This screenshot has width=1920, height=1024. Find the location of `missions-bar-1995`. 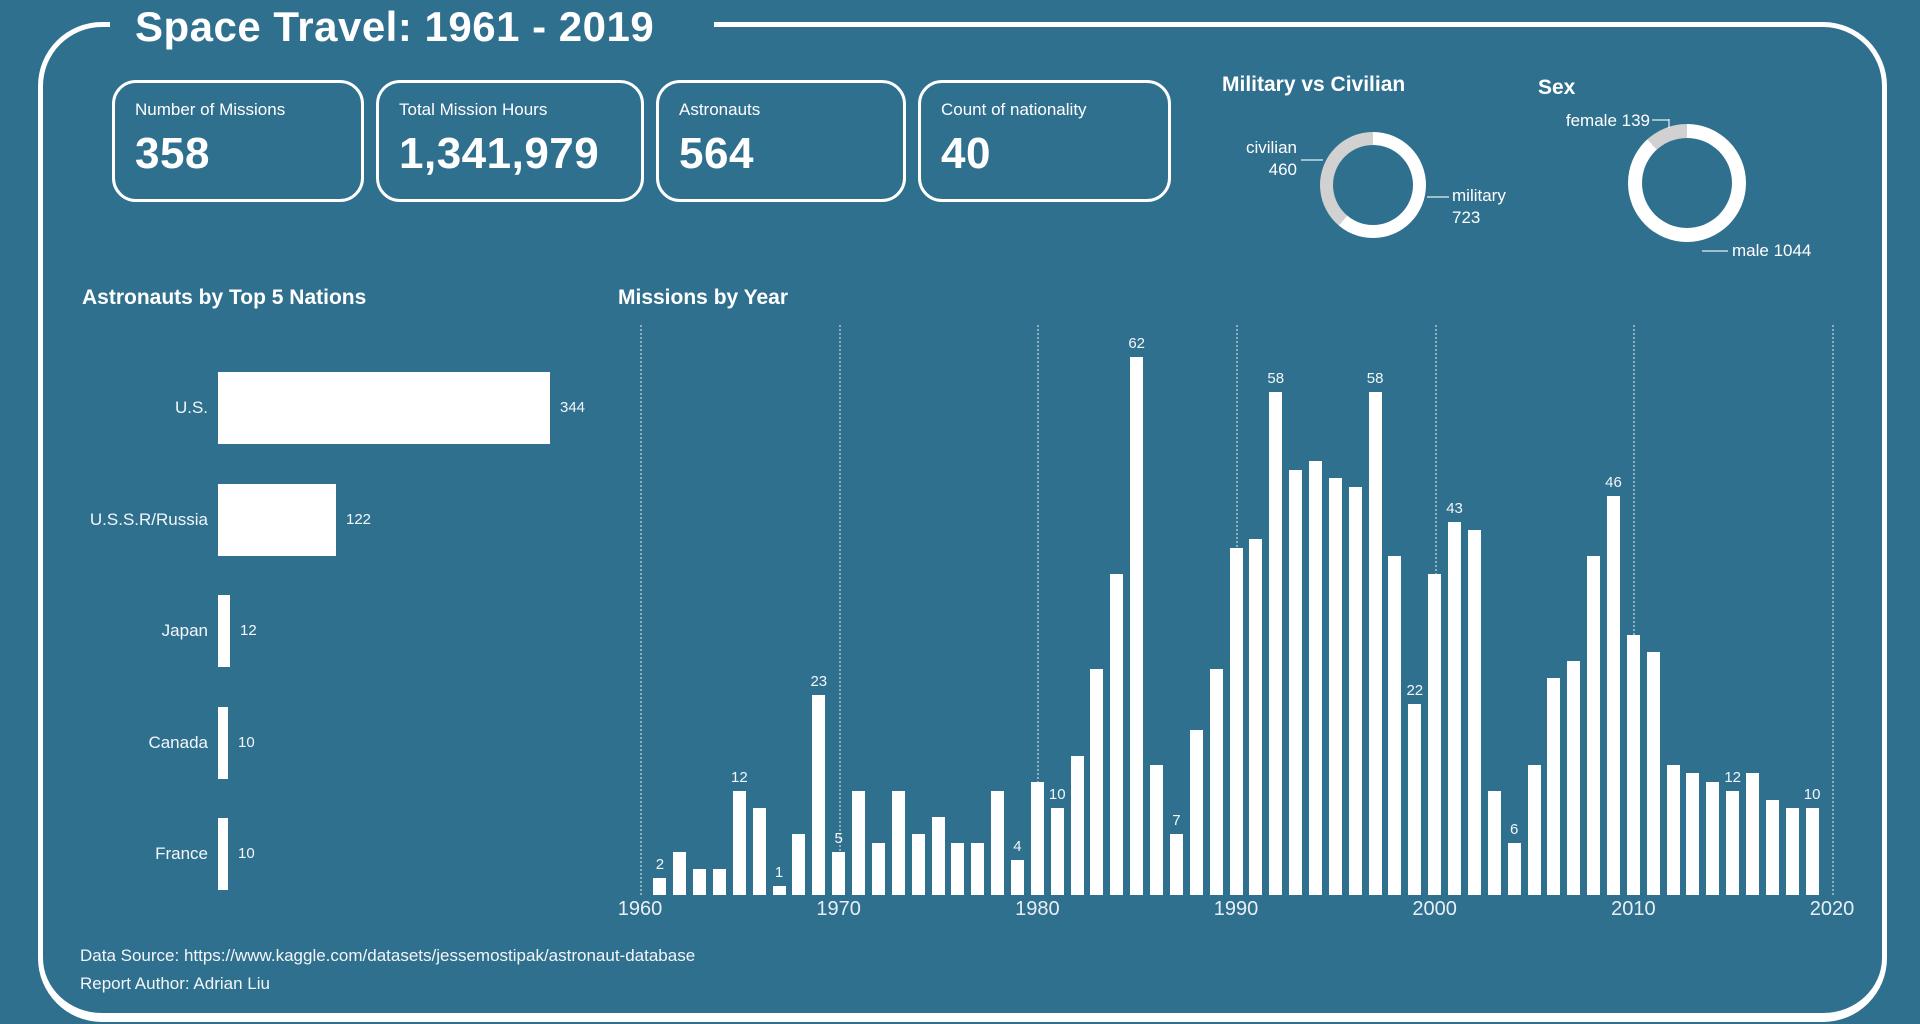

missions-bar-1995 is located at coordinates (1335, 686).